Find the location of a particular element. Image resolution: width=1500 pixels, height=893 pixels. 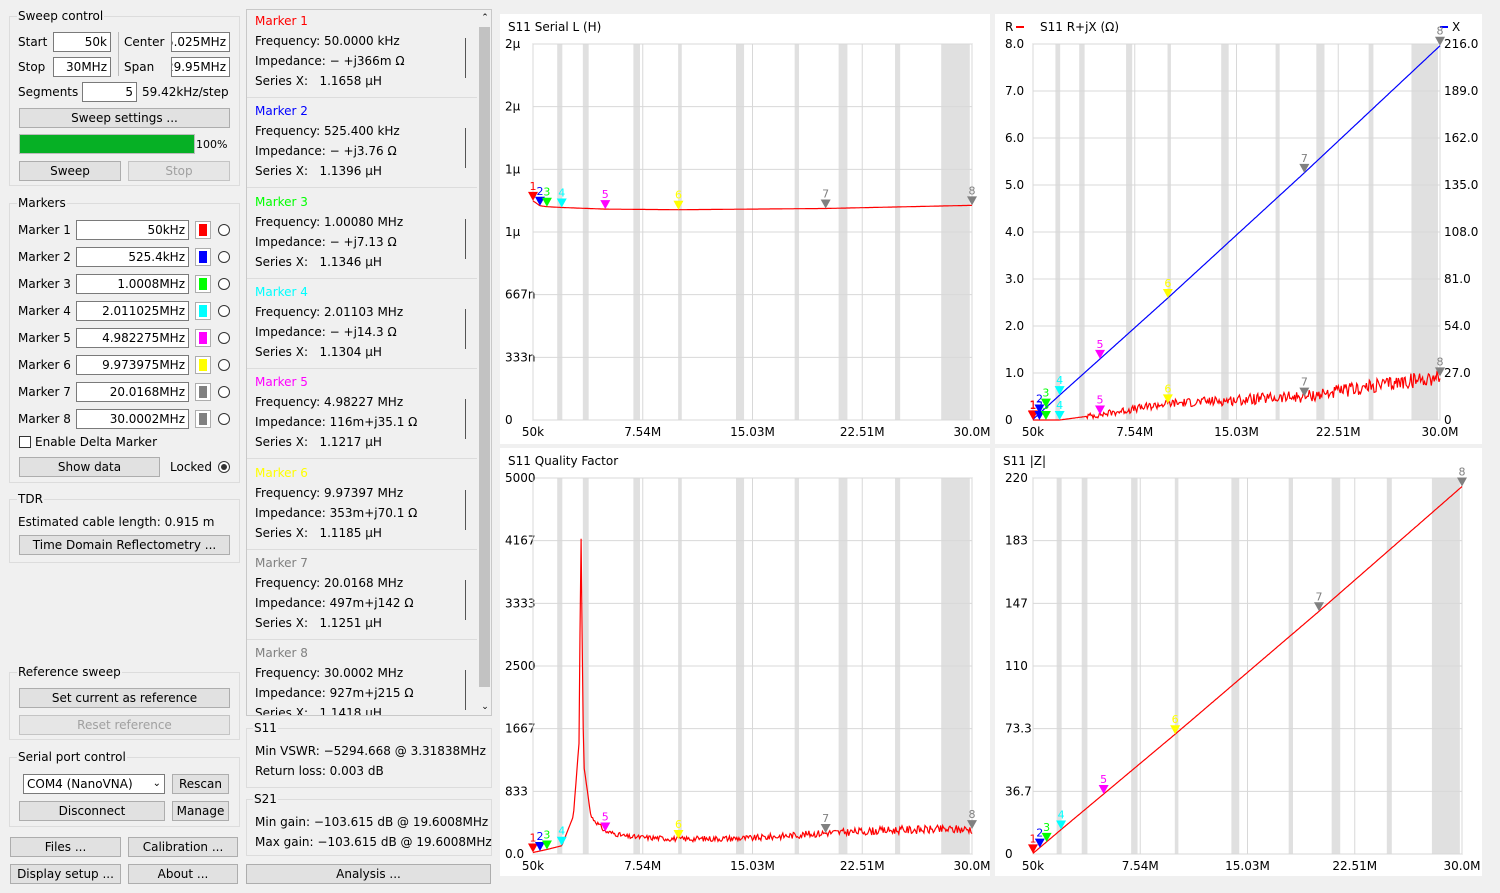

marker-label: Marker 7 is located at coordinates (44, 392).